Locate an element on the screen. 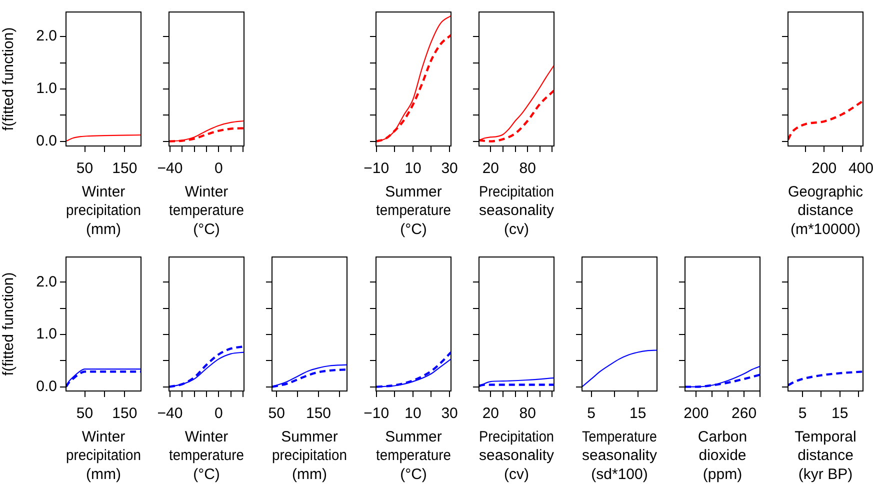 This screenshot has width=873, height=487. x-tick-label: 400 is located at coordinates (860, 169).